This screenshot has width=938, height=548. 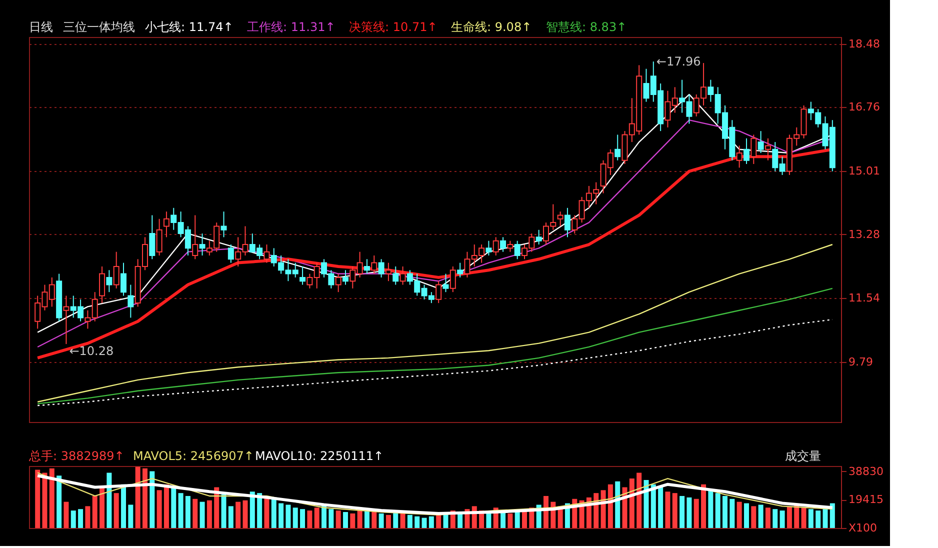 I want to click on chart-title: 日线, so click(x=41, y=27).